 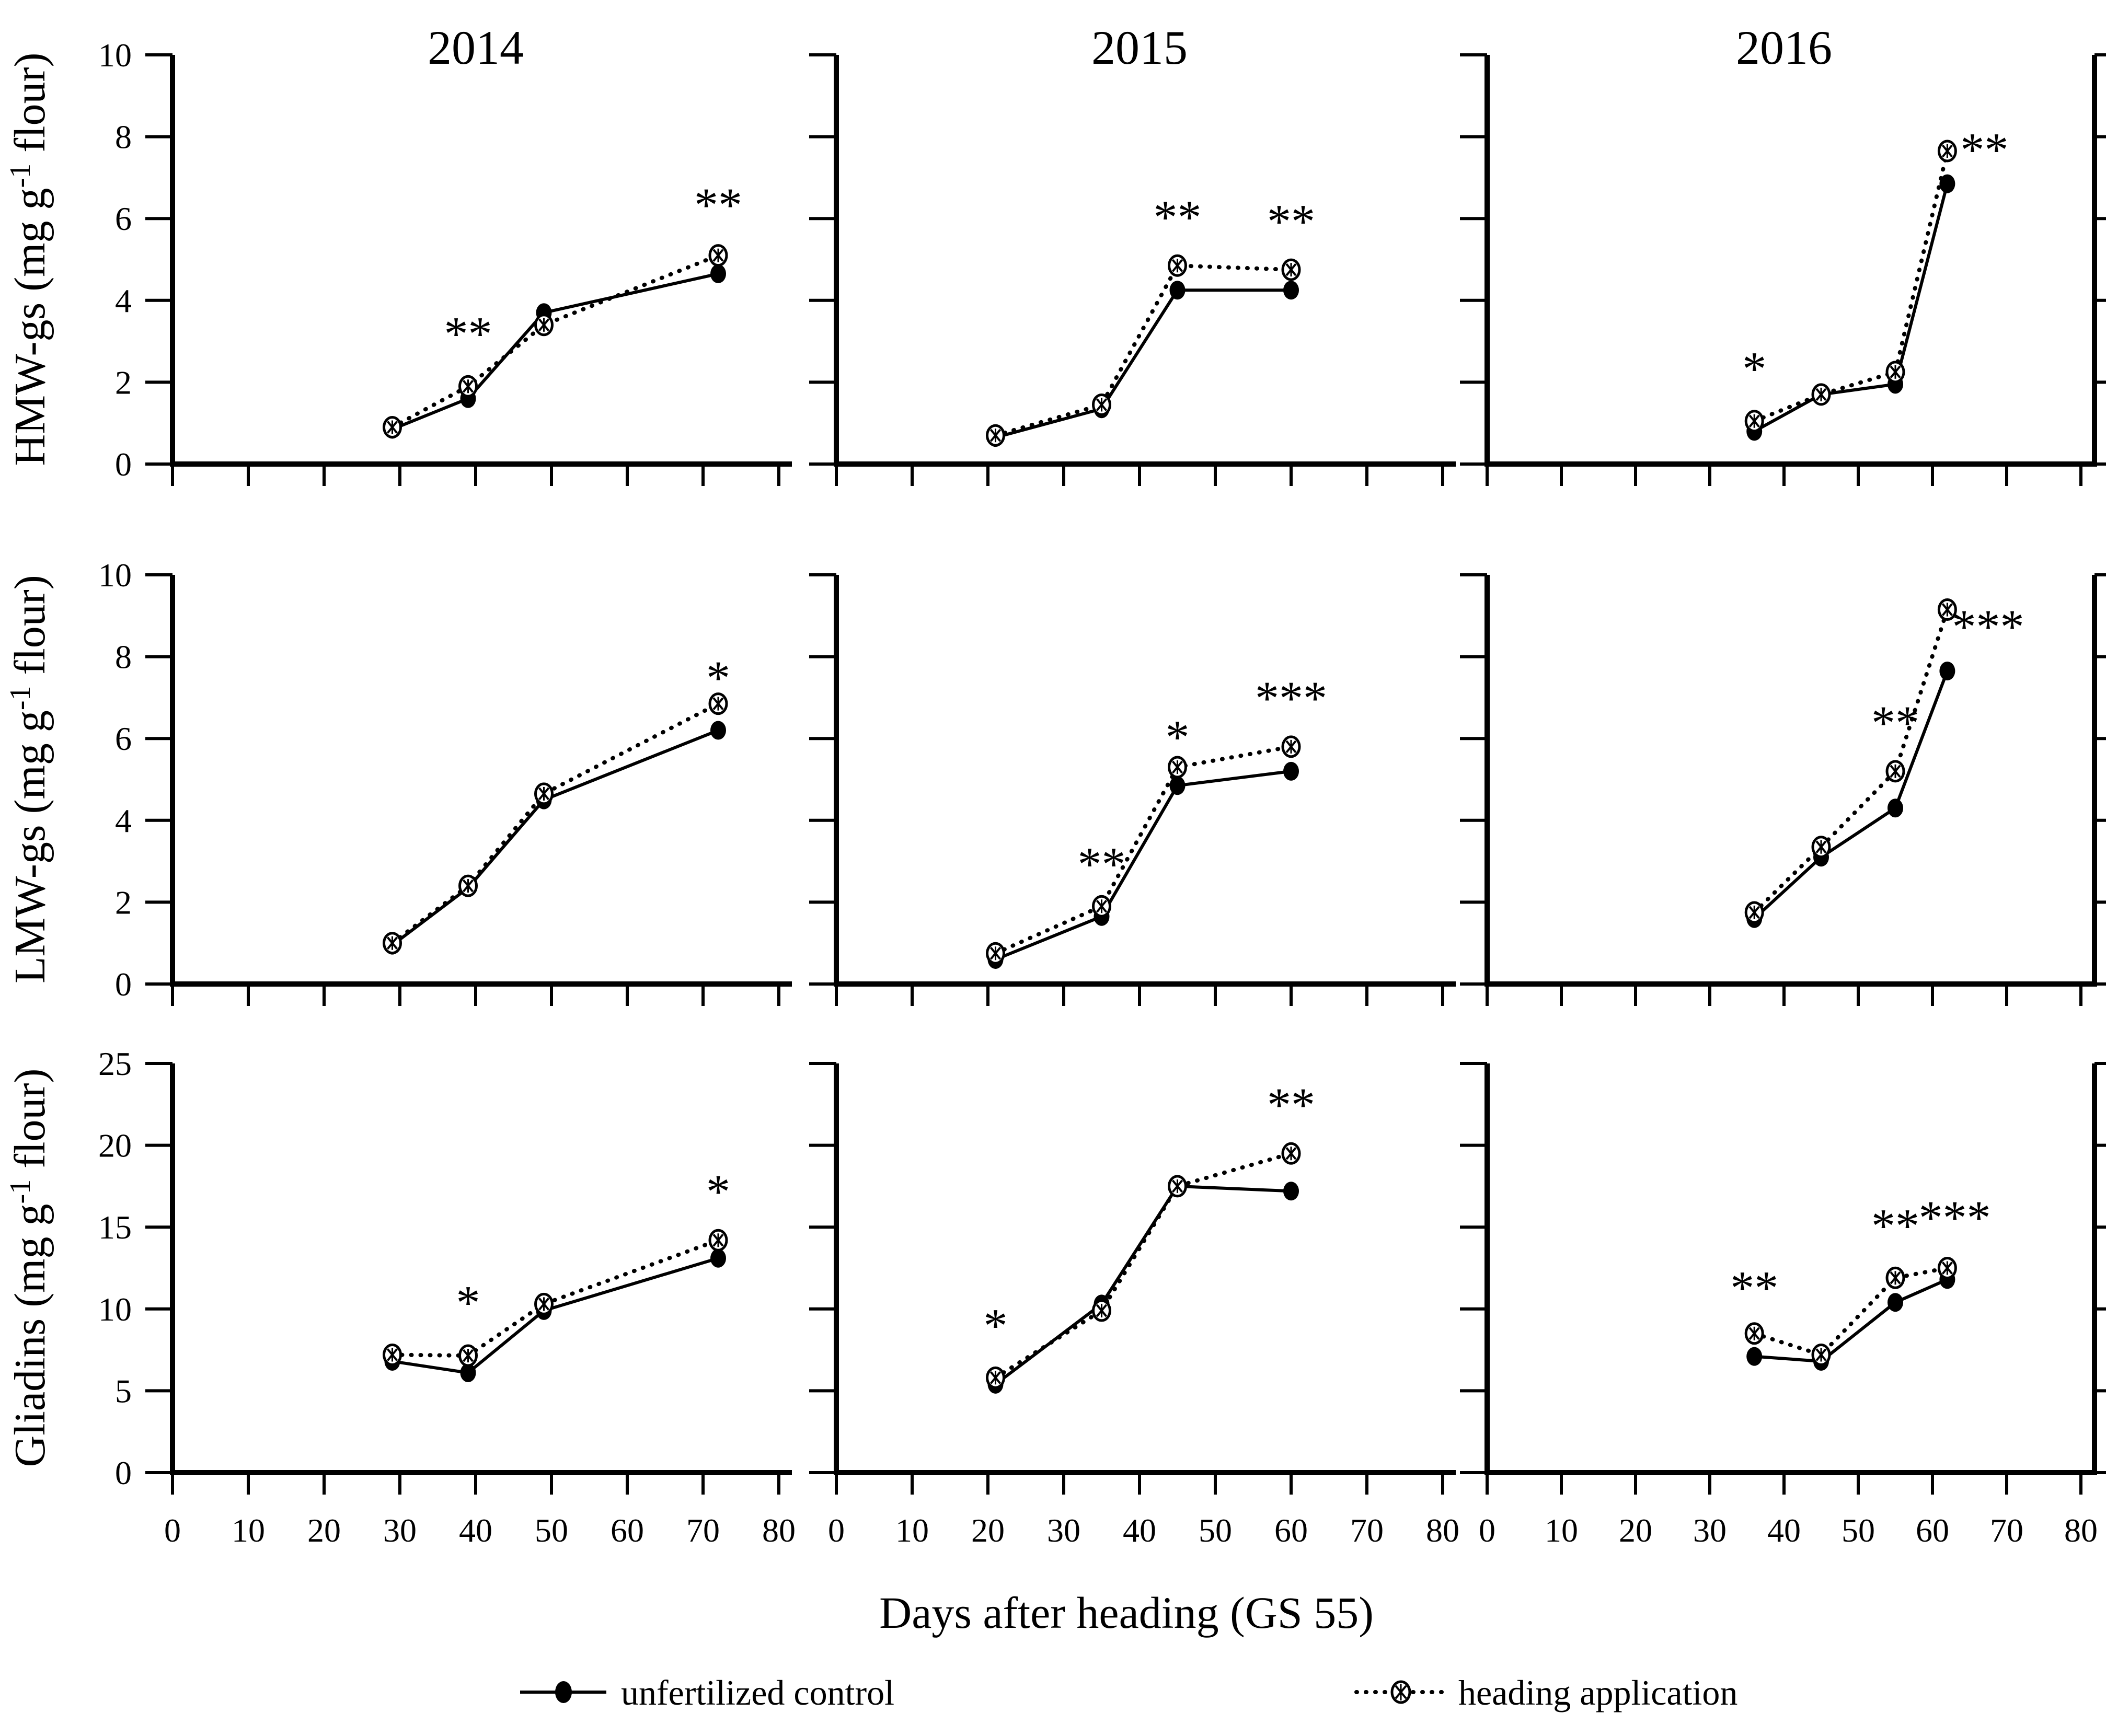 What do you see at coordinates (563, 1692) in the screenshot?
I see `legend-filled-circle-marker` at bounding box center [563, 1692].